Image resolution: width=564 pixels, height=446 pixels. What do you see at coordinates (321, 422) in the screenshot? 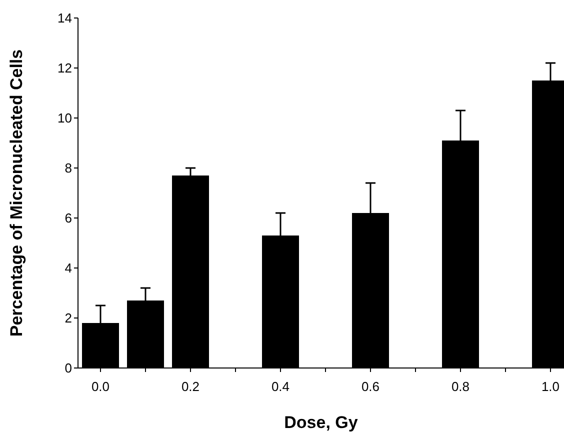
I see `x-axis-title: Dose, Gy` at bounding box center [321, 422].